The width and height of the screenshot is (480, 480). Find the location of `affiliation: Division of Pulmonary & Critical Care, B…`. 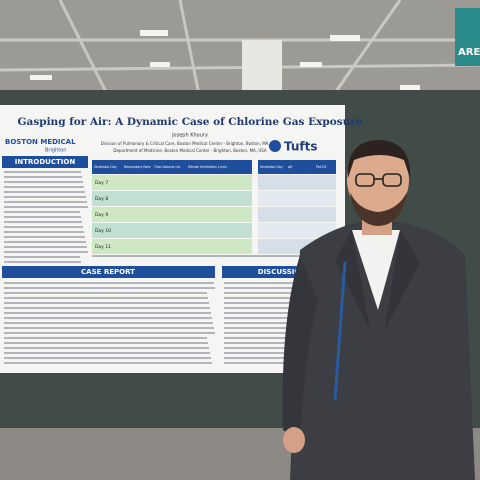

affiliation: Division of Pulmonary & Critical Care, B… is located at coordinates (190, 143).